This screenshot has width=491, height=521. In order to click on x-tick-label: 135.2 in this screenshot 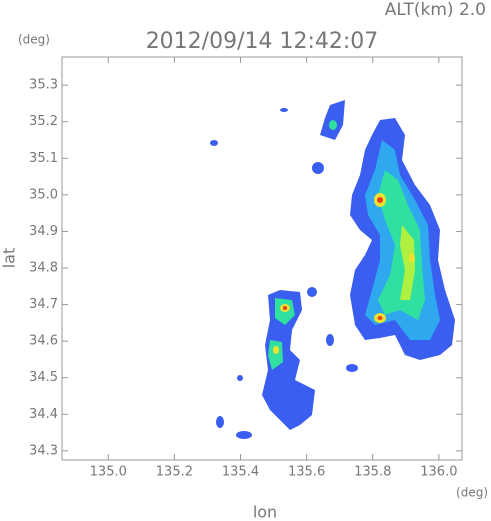, I will do `click(174, 472)`.